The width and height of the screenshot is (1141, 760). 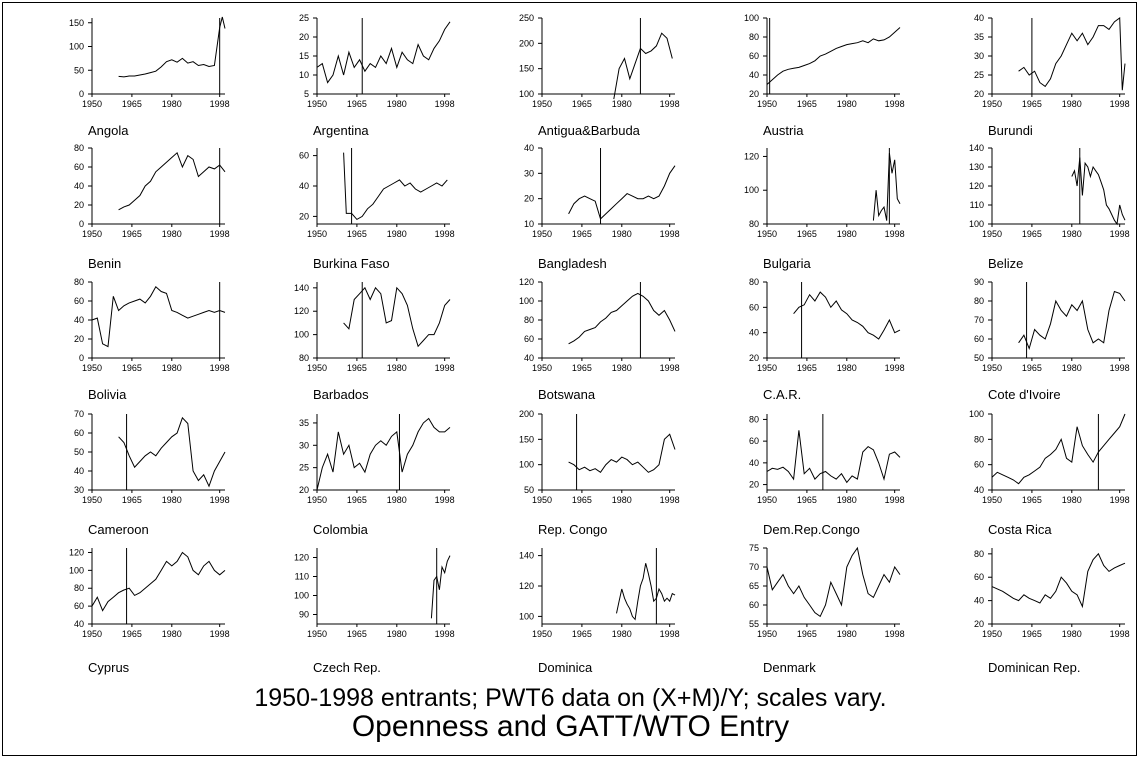 I want to click on panel: 0 20 40 60 80 1950 1965 1980 1998 Benin, so click(x=152, y=207).